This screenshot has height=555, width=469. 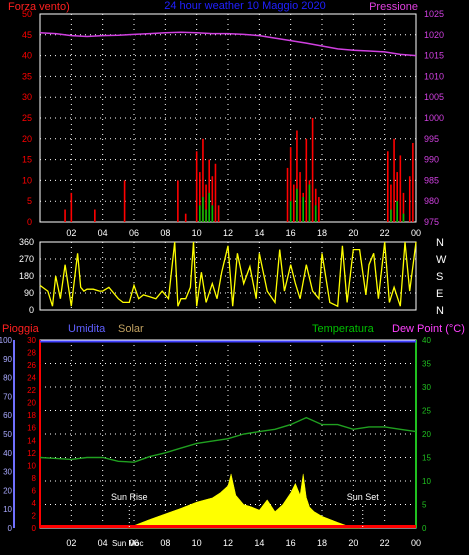 I want to click on rain-axis-tick: 24, so click(x=31, y=378).